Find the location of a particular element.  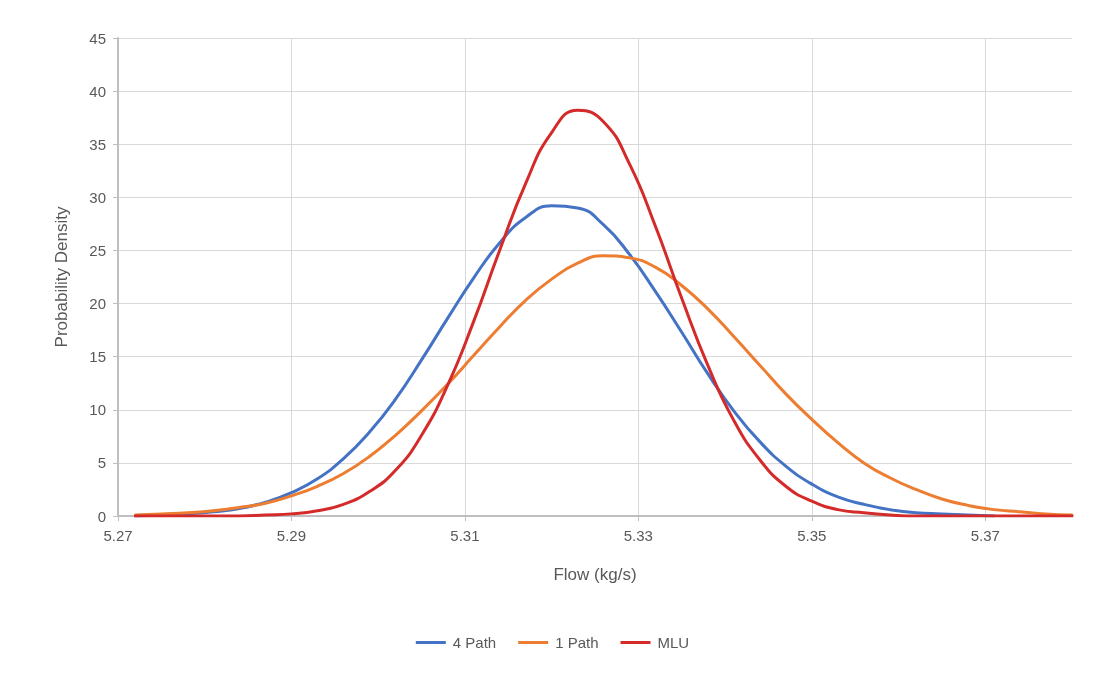

x-tick-label: 5.31 is located at coordinates (465, 535).